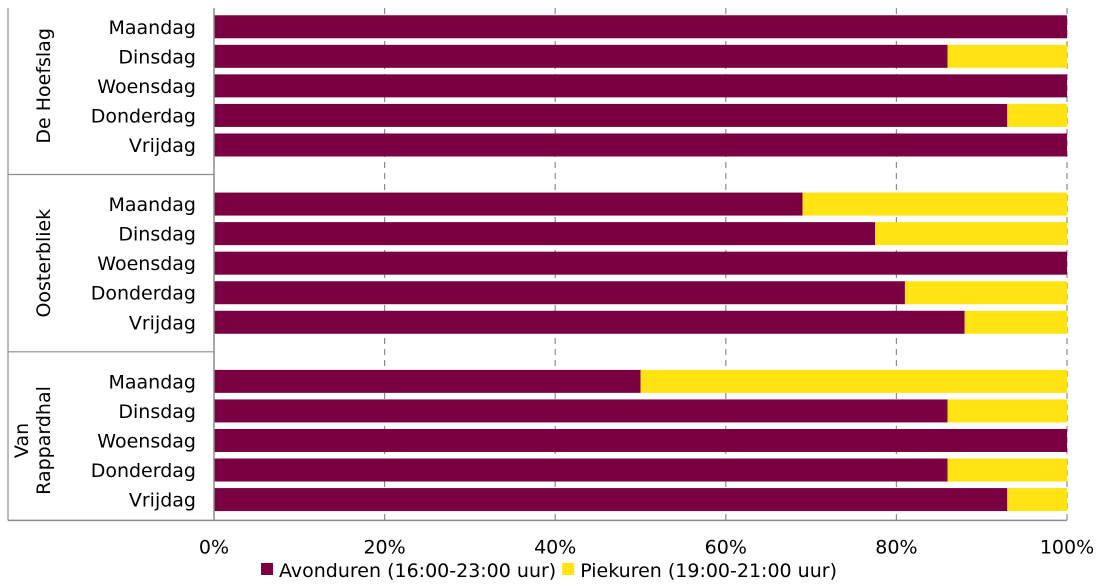 Image resolution: width=1098 pixels, height=588 pixels. What do you see at coordinates (44, 263) in the screenshot?
I see `group-label: Oosterbliek` at bounding box center [44, 263].